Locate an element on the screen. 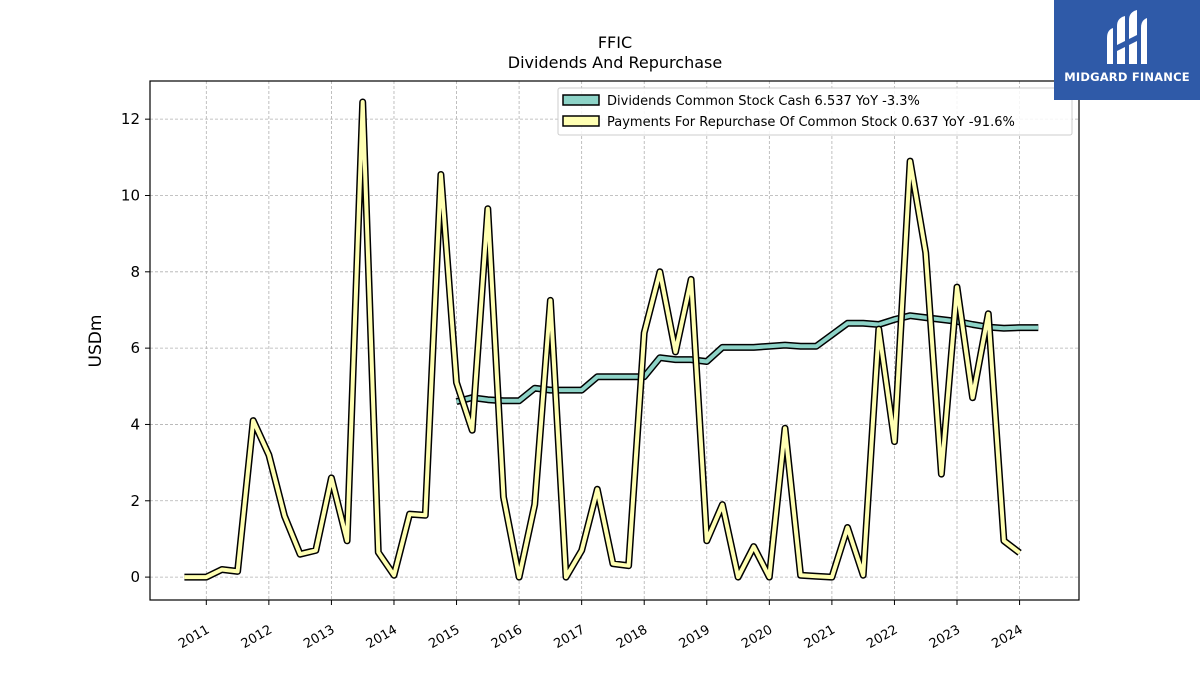 The width and height of the screenshot is (1200, 675). x-tick-label: 2011 is located at coordinates (194, 637).